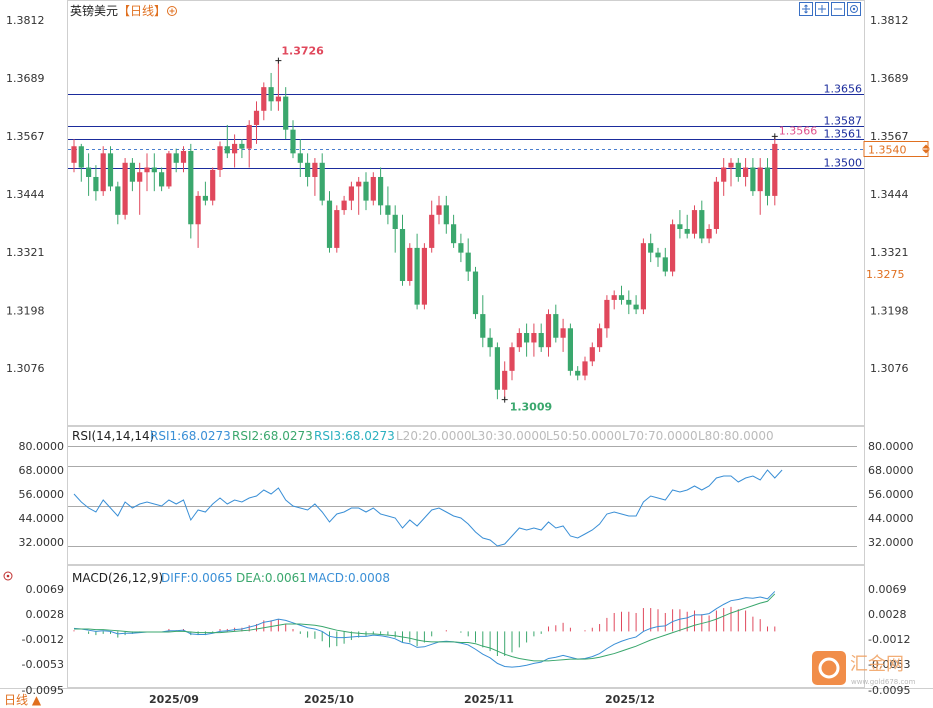 The height and width of the screenshot is (708, 933). What do you see at coordinates (822, 9) in the screenshot?
I see `zoom-in-icon` at bounding box center [822, 9].